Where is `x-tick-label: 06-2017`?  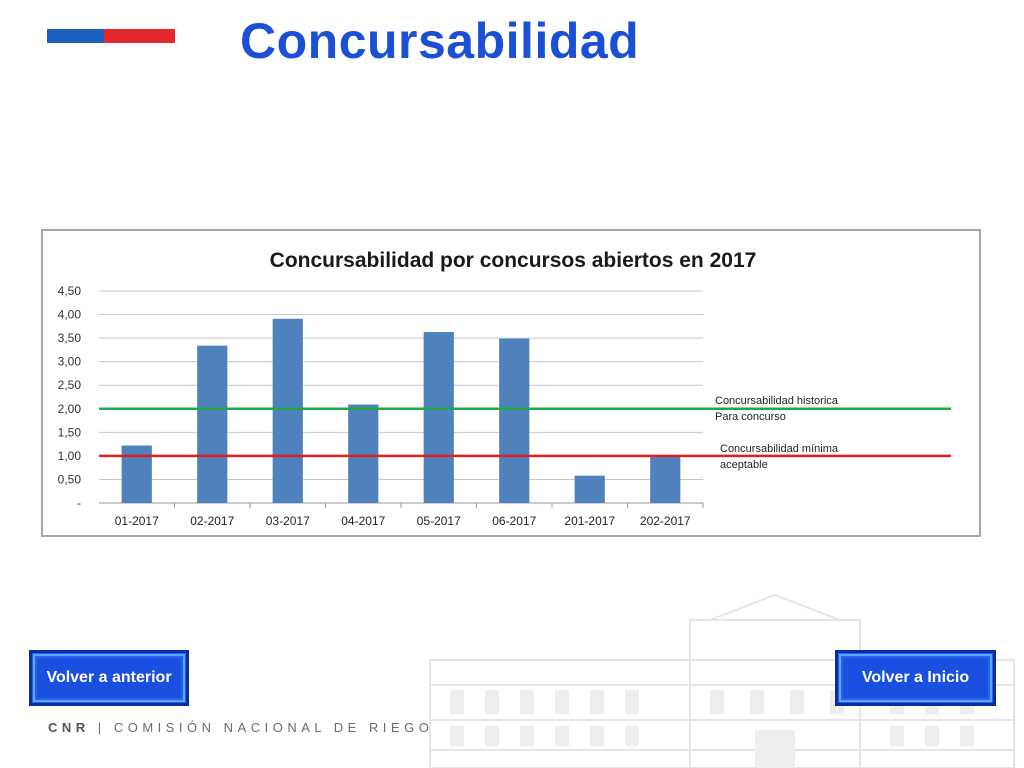 x-tick-label: 06-2017 is located at coordinates (514, 521).